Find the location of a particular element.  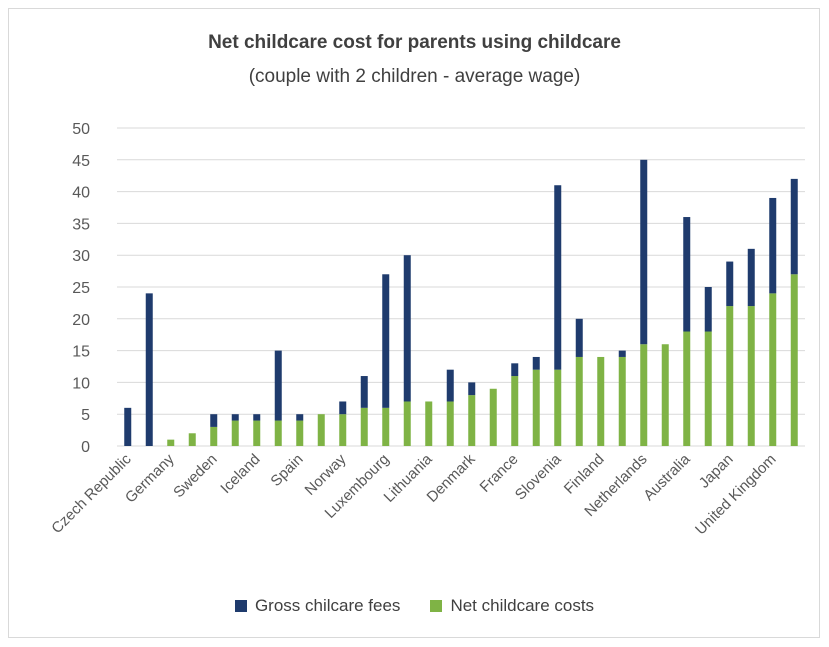

y-tick-label: 30 is located at coordinates (81, 256).